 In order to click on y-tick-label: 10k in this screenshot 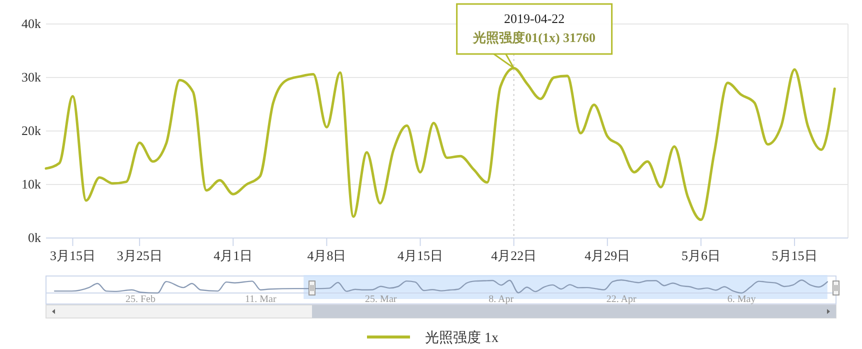, I will do `click(32, 184)`.